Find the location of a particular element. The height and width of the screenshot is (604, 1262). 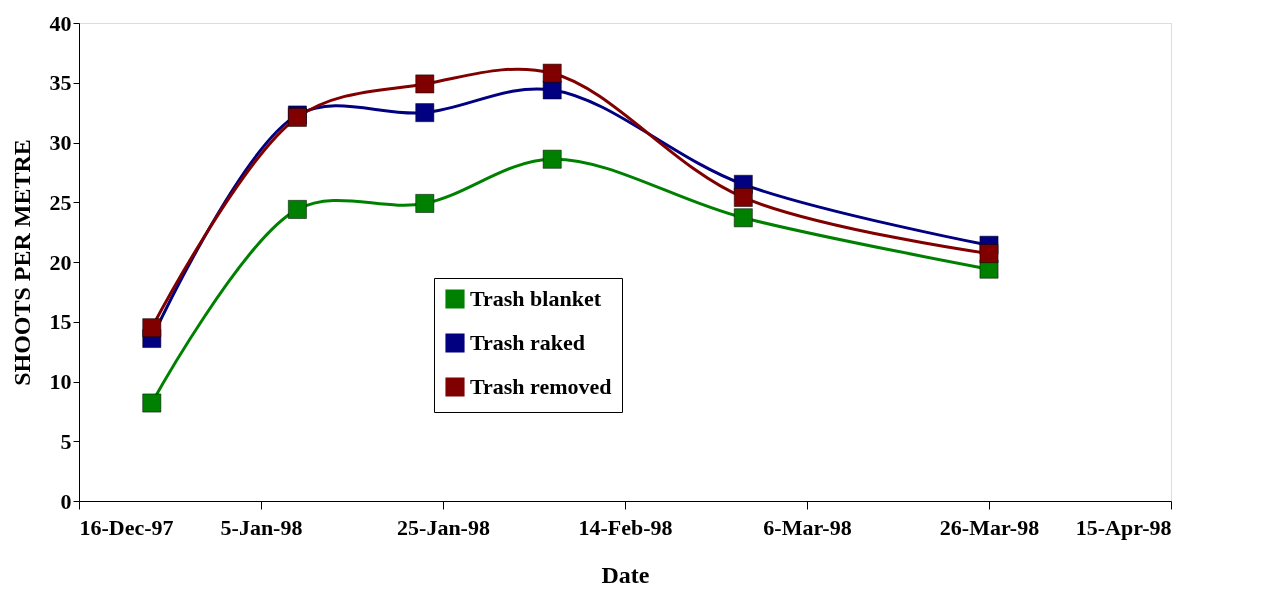

y-tick-label: 35 is located at coordinates (60, 83).